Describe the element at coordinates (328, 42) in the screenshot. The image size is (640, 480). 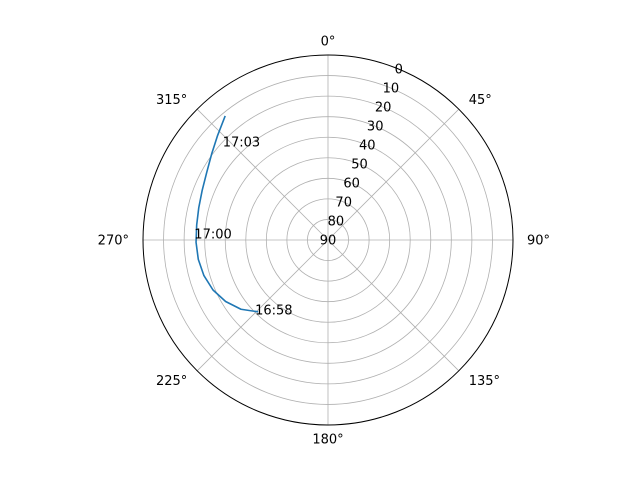
I see `angle-tick-label: 0°` at that location.